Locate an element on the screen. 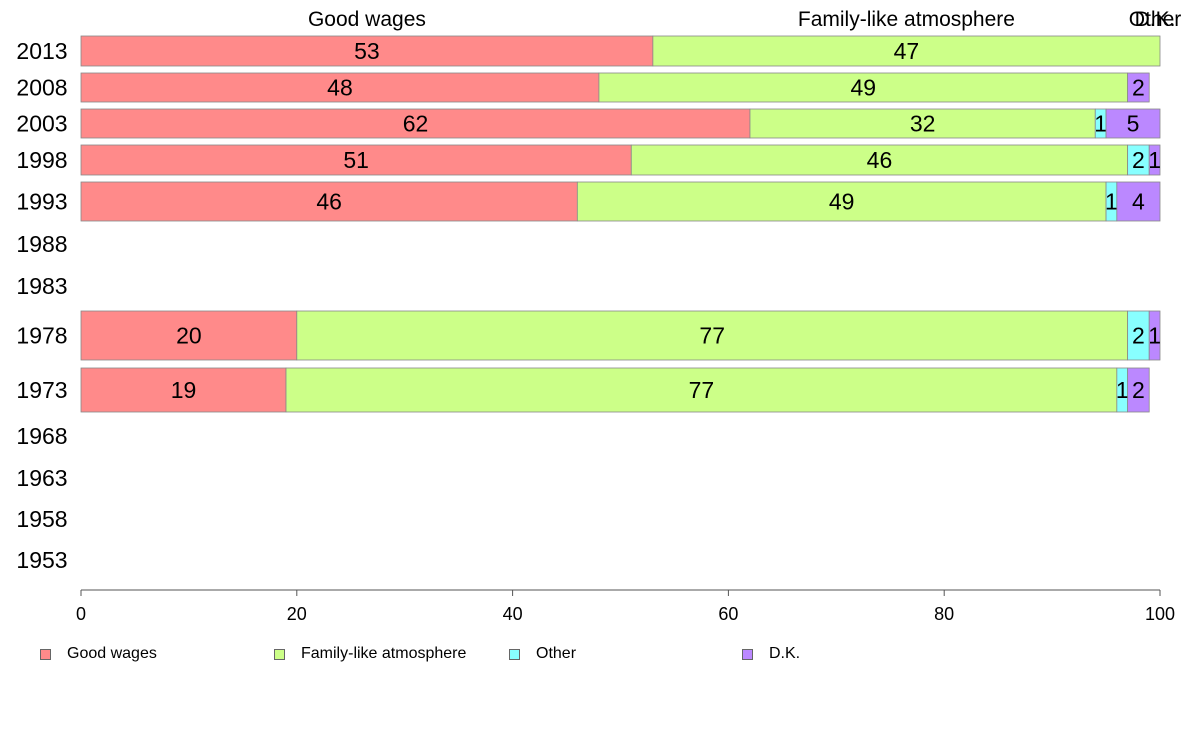 Image resolution: width=1188 pixels, height=736 pixels. category-label: 1958 is located at coordinates (41, 519).